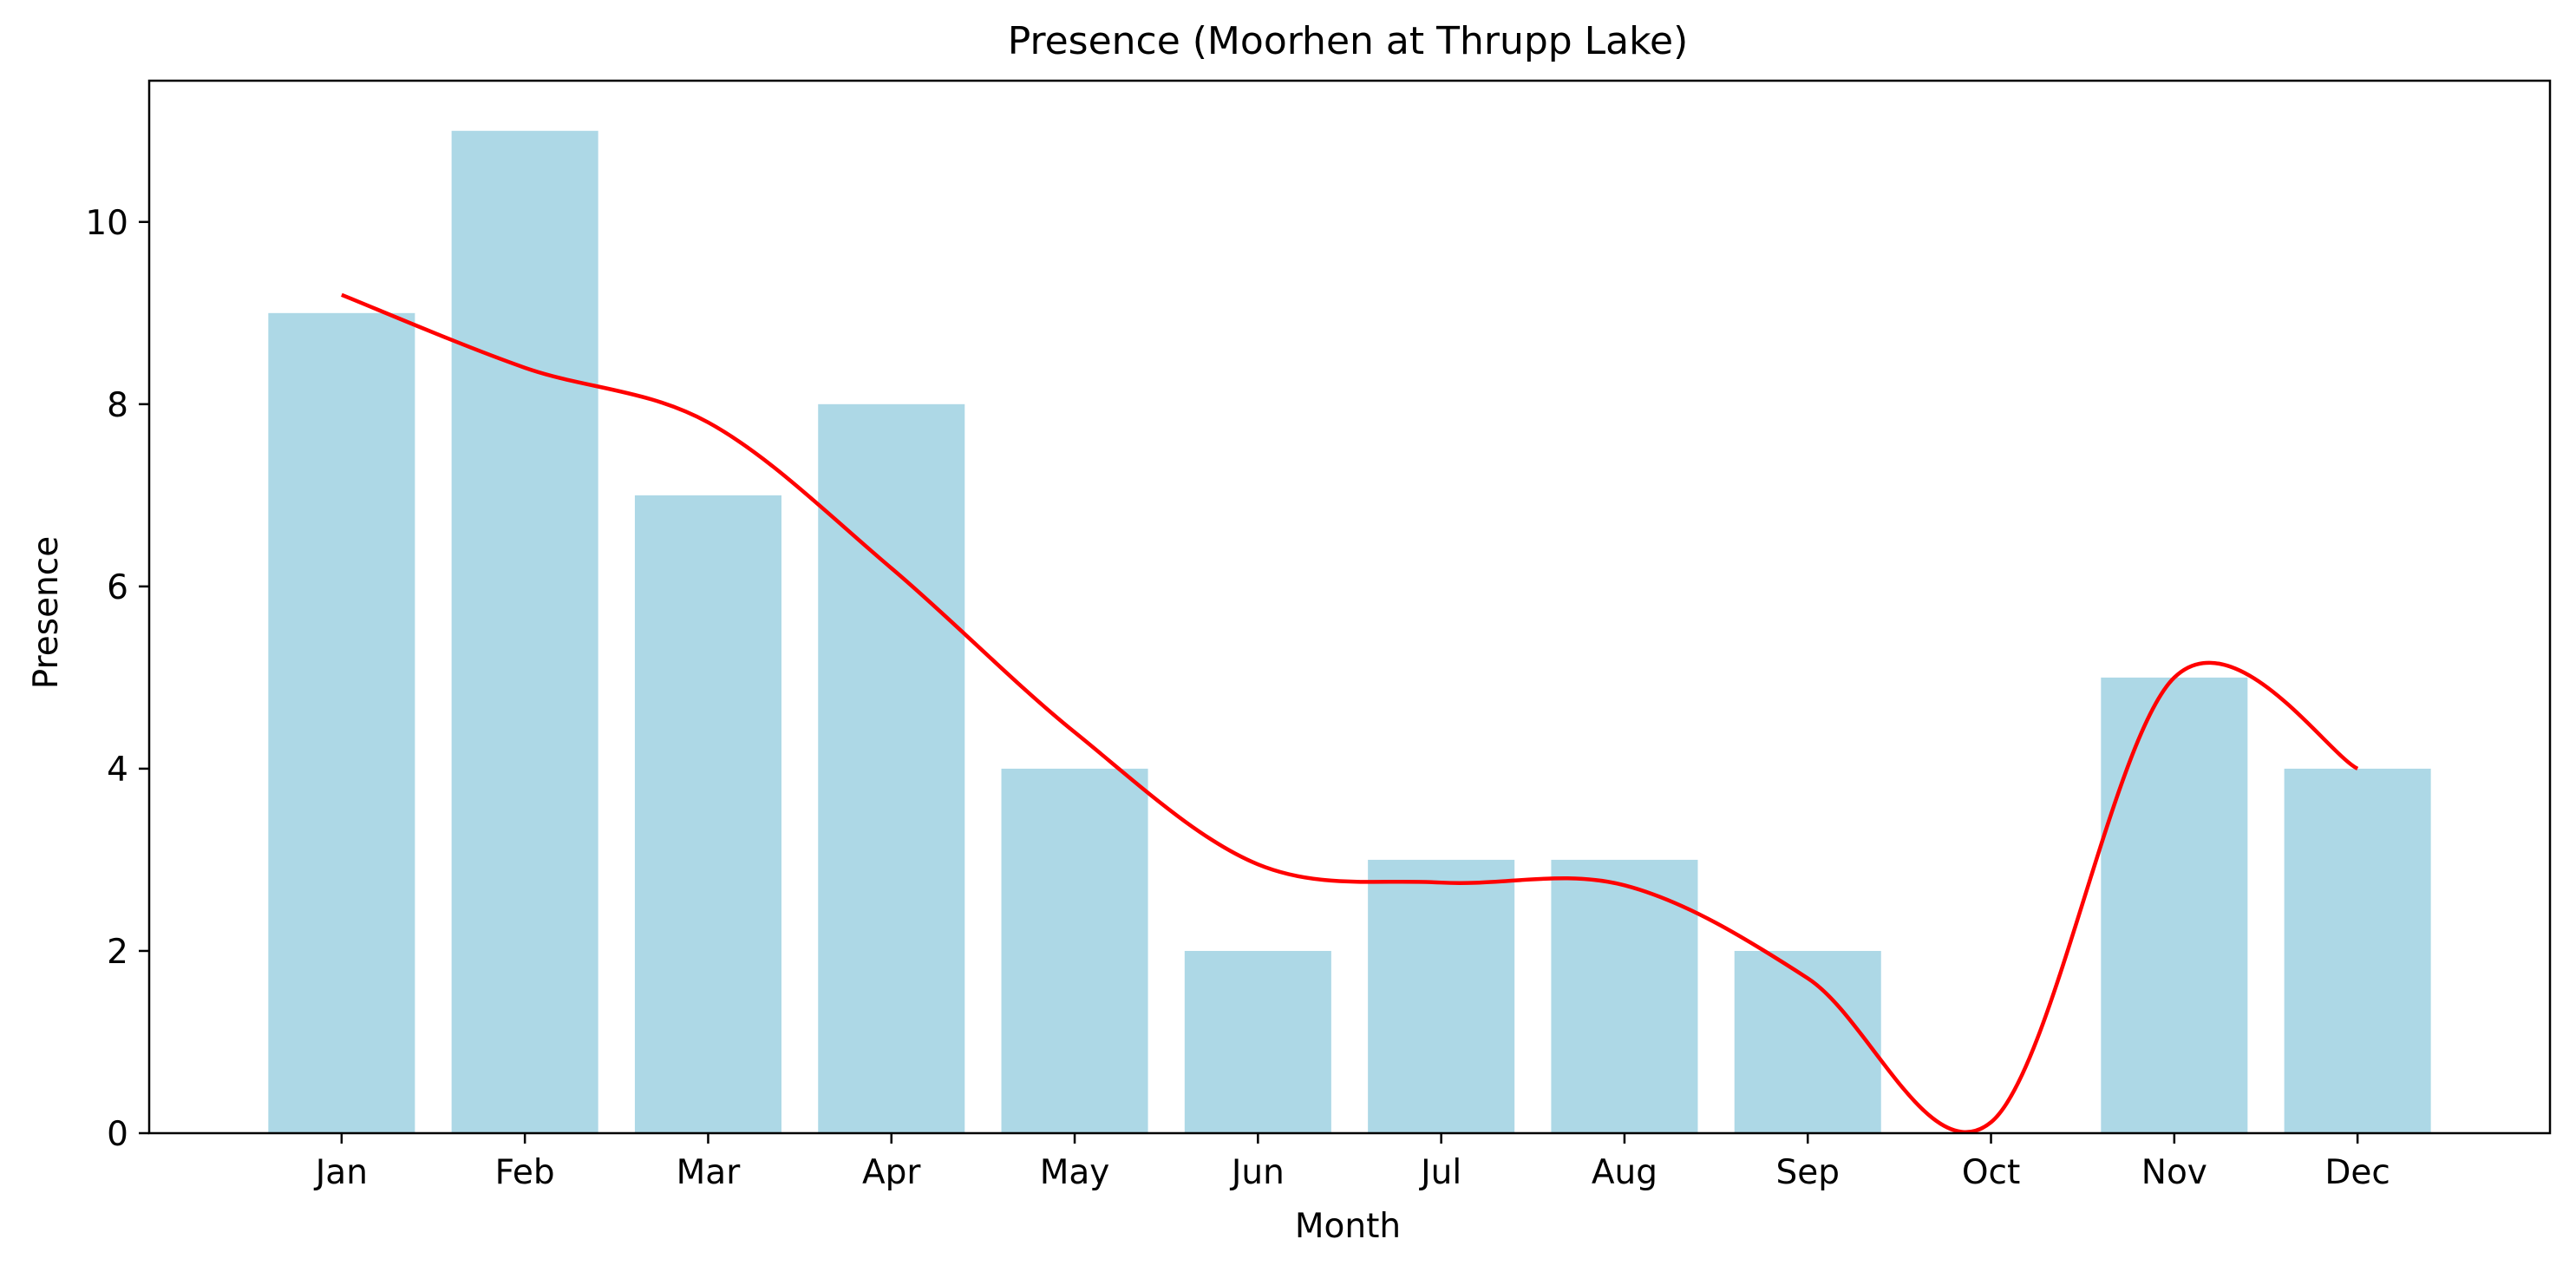  I want to click on x-tick-label-jun: Jun, so click(1257, 1172).